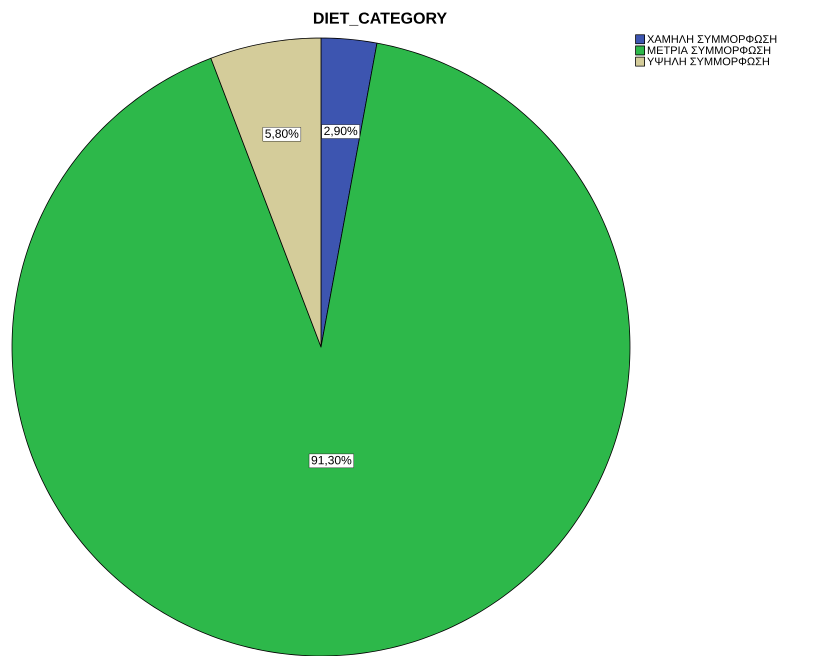 Image resolution: width=819 pixels, height=656 pixels. Describe the element at coordinates (380, 19) in the screenshot. I see `chart-title: DIET_CATEGORY` at that location.